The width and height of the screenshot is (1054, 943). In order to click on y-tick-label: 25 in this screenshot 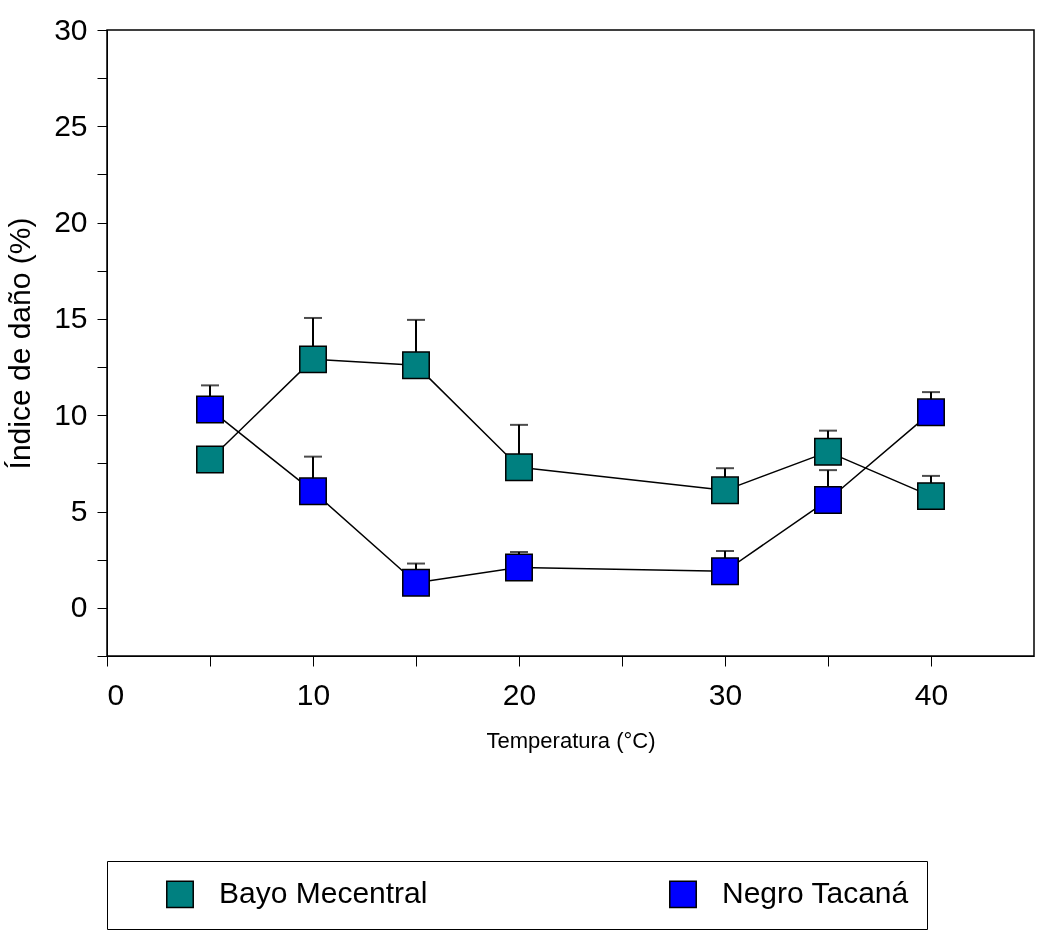, I will do `click(71, 125)`.